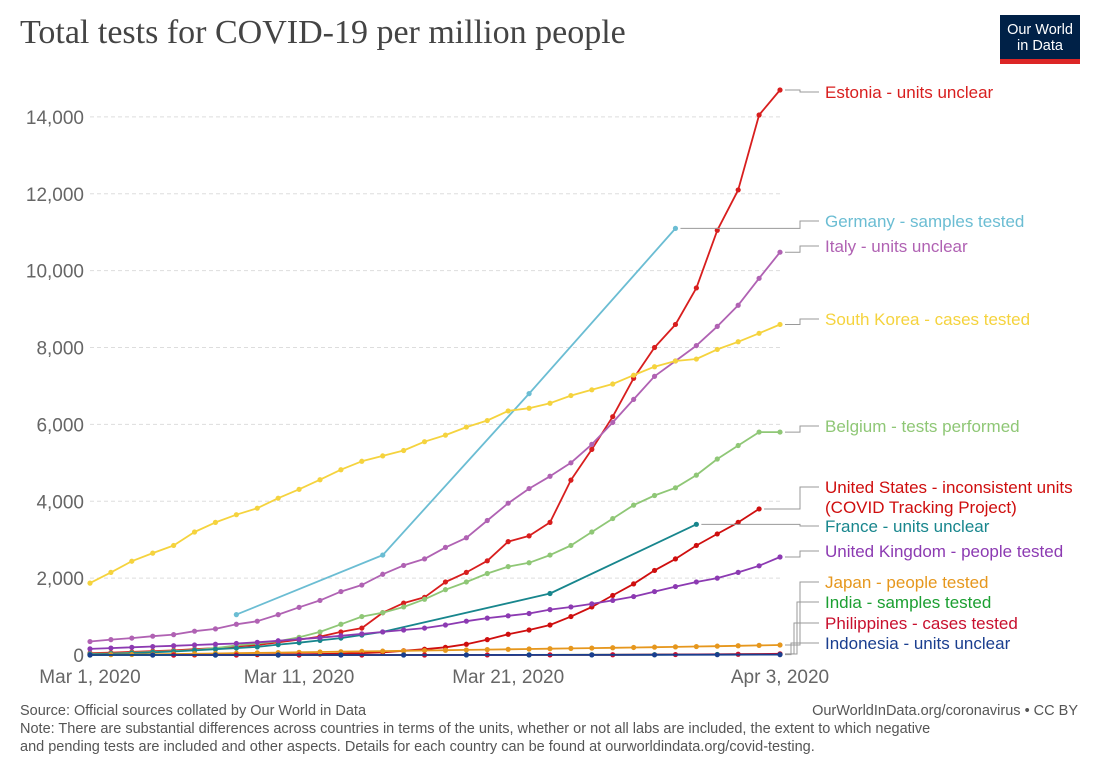 The image size is (1100, 776). Describe the element at coordinates (945, 711) in the screenshot. I see `credit-link: OurWorldInData.org/coronavirus • CC BY` at that location.